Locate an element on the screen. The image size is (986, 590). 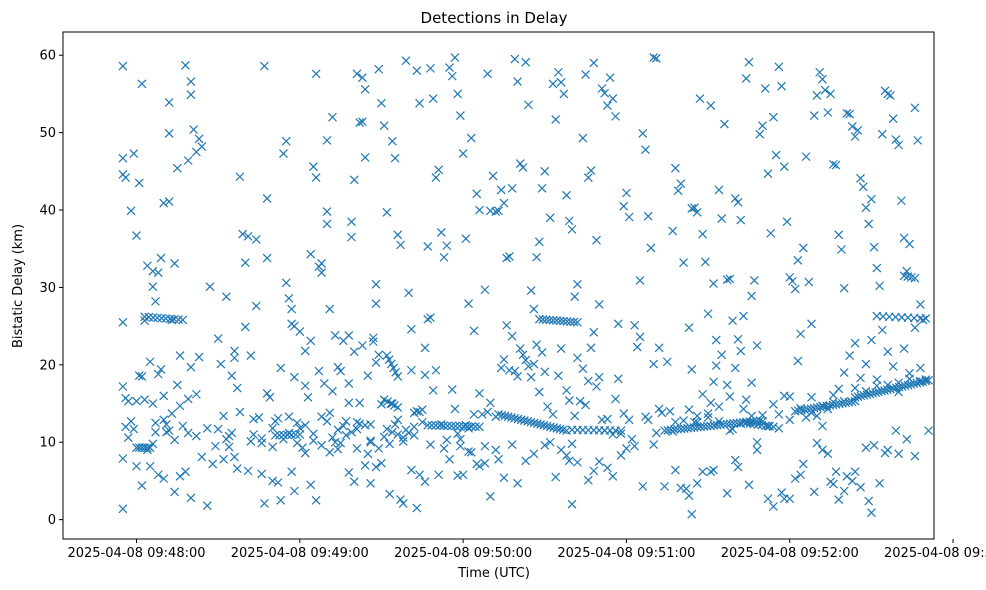
x-tick-label: 2025-04-08 09:50:00 is located at coordinates (463, 553).